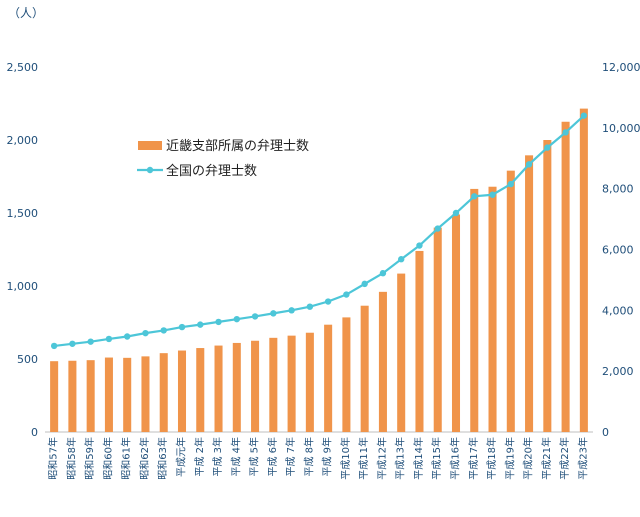  What do you see at coordinates (34, 432) in the screenshot?
I see `y-left-tick-label: 0` at bounding box center [34, 432].